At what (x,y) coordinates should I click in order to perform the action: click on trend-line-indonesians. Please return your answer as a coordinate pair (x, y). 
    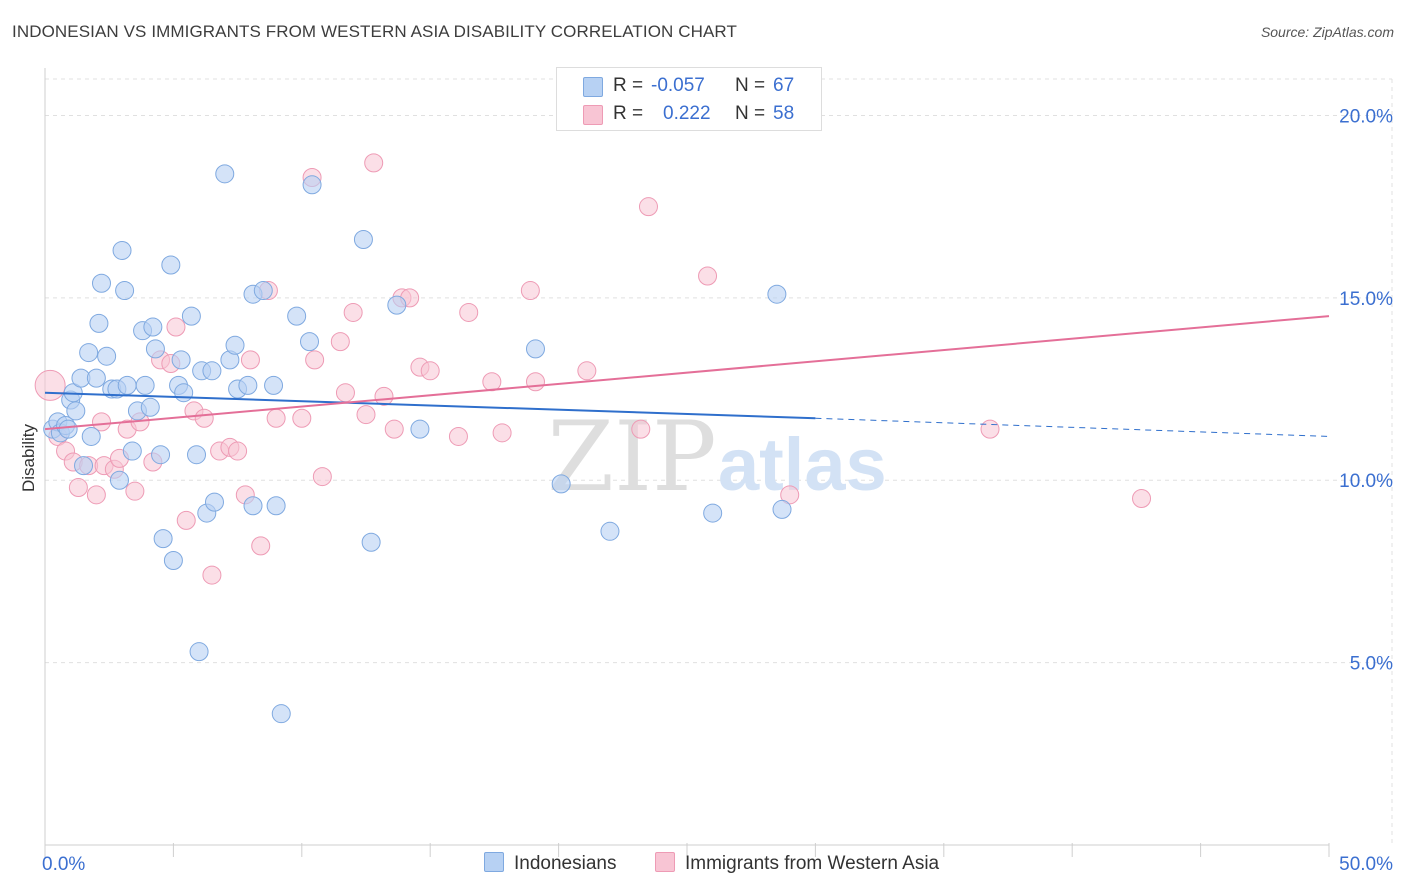
    Looking at the image, I should click on (430, 405).